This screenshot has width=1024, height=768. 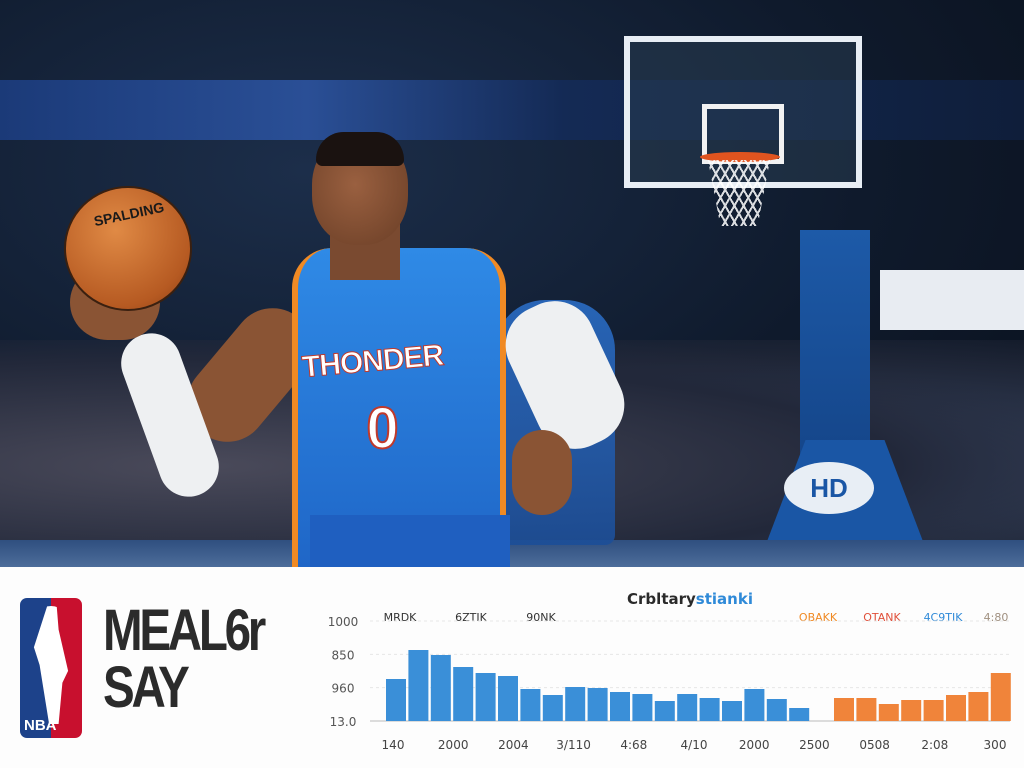 I want to click on player-hair, so click(x=360, y=149).